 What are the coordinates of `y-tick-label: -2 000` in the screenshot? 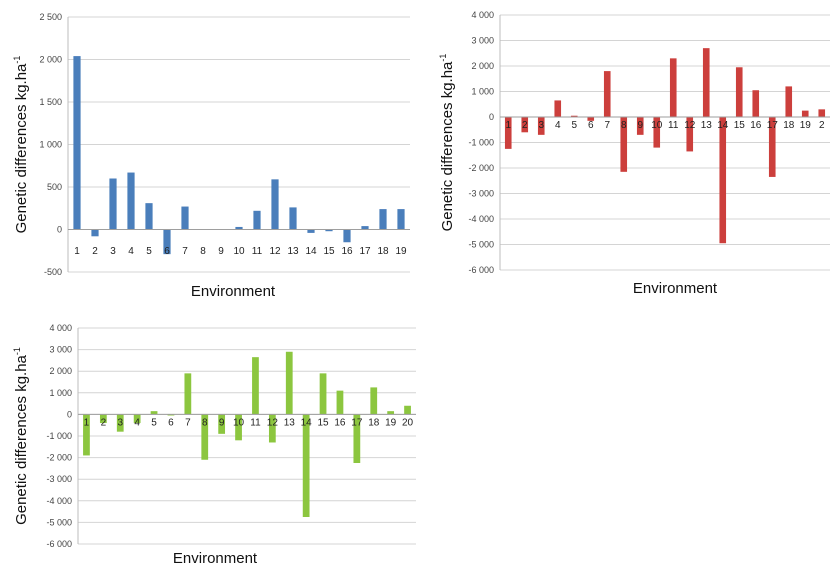 It's located at (59, 458).